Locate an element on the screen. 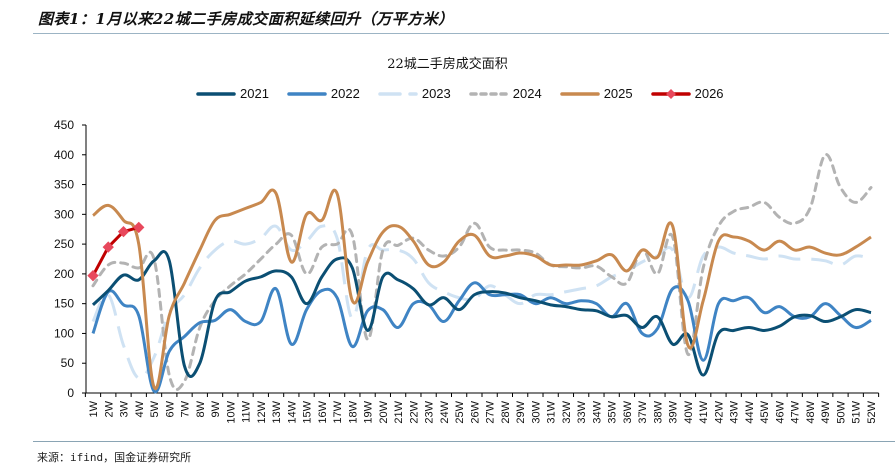  x-tick-label: 32W is located at coordinates (567, 411).